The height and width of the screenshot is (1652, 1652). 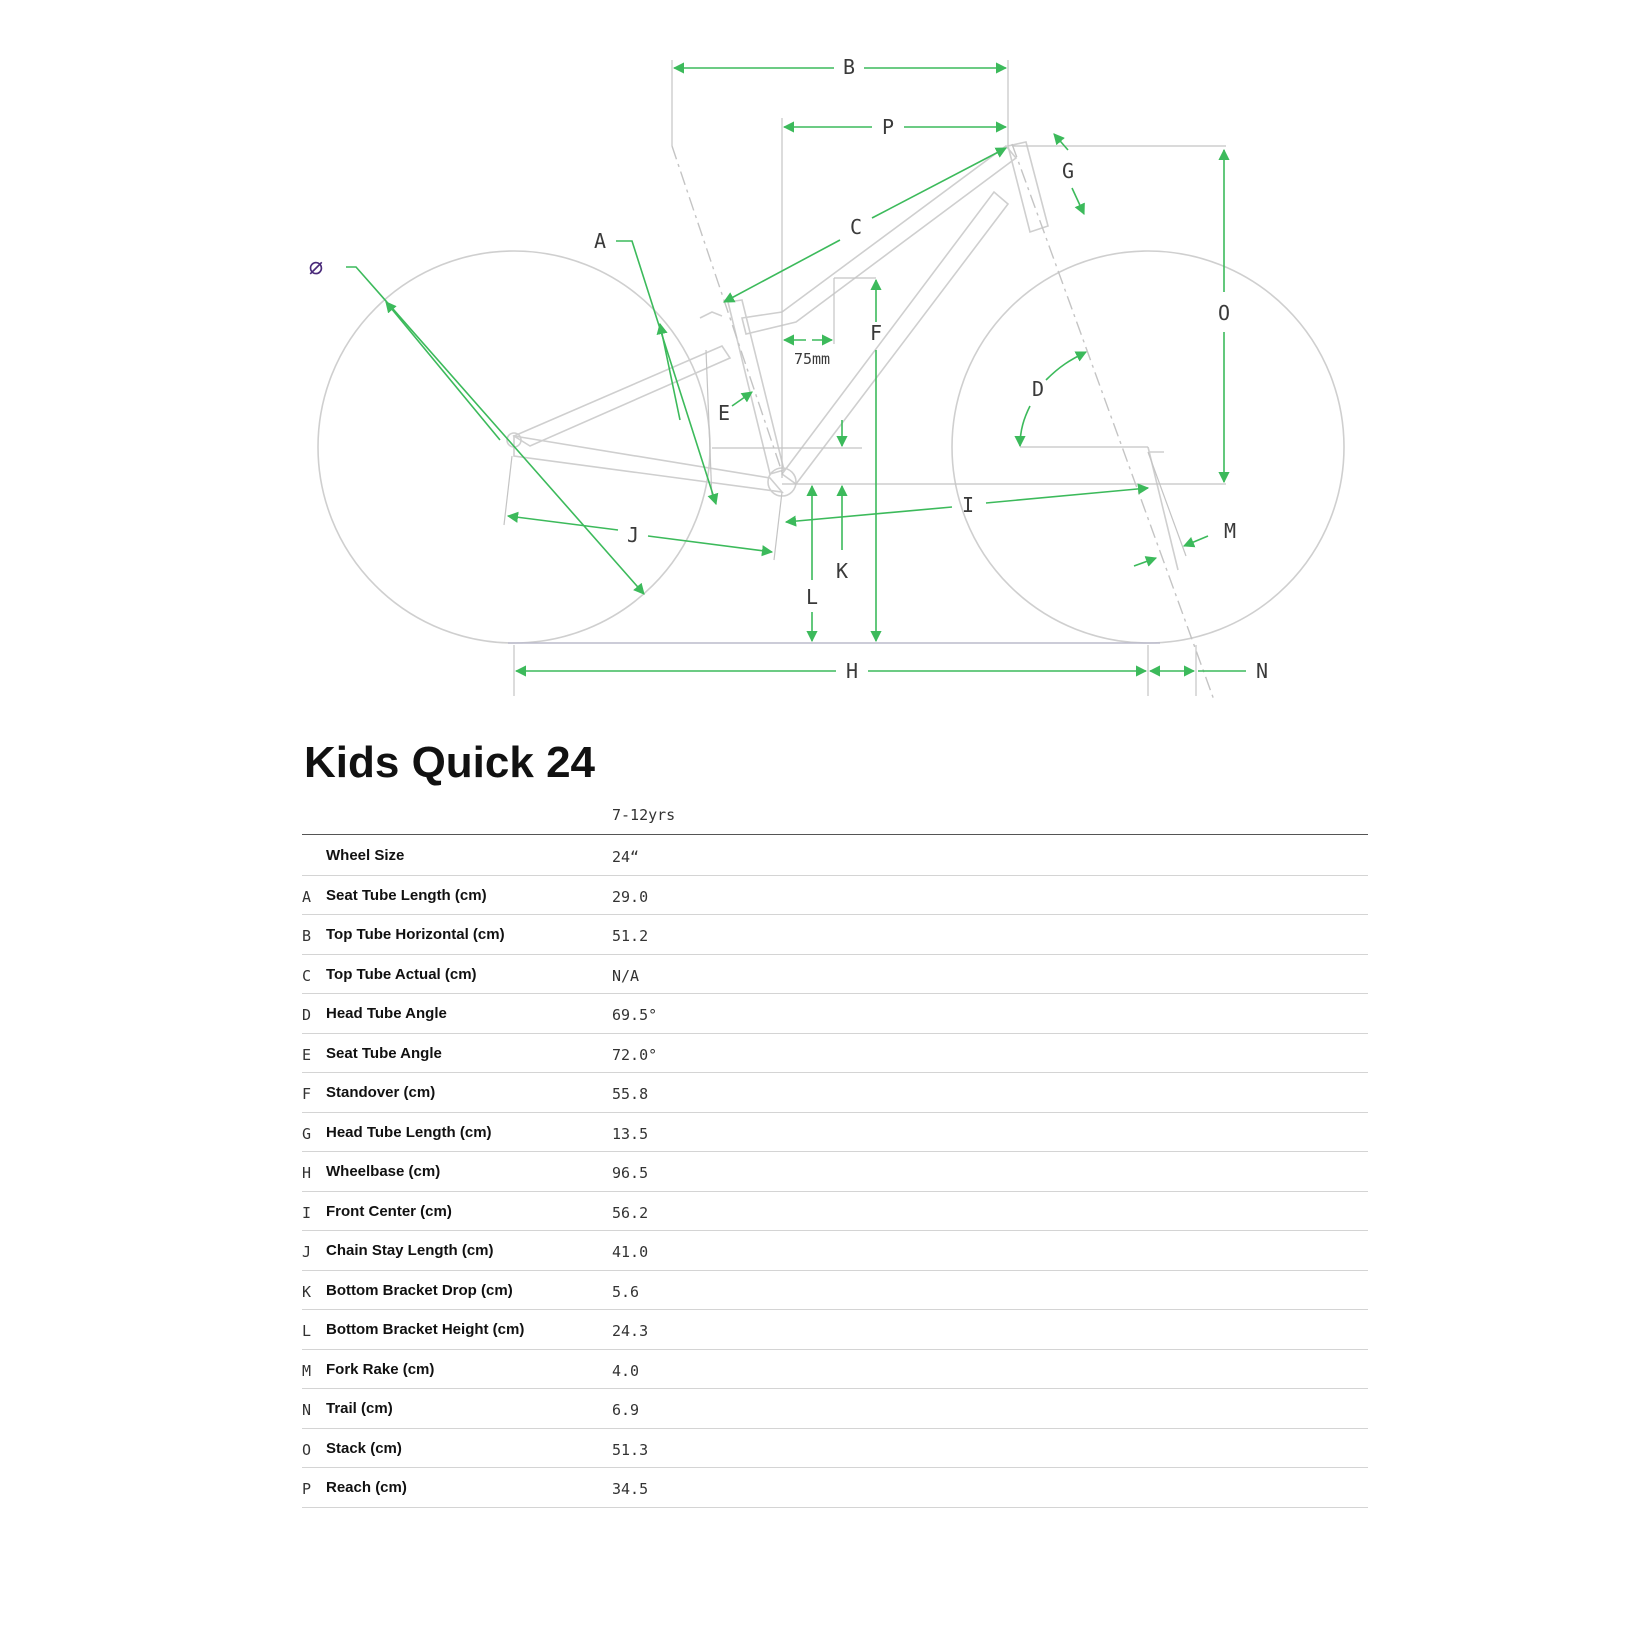 What do you see at coordinates (307, 1054) in the screenshot?
I see `row-letter: E` at bounding box center [307, 1054].